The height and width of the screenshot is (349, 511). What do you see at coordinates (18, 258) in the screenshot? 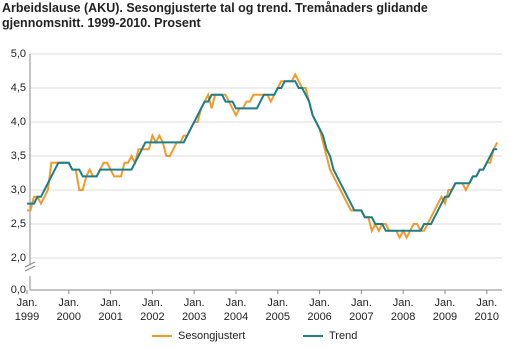
I see `y-tick-label: 2,0` at bounding box center [18, 258].